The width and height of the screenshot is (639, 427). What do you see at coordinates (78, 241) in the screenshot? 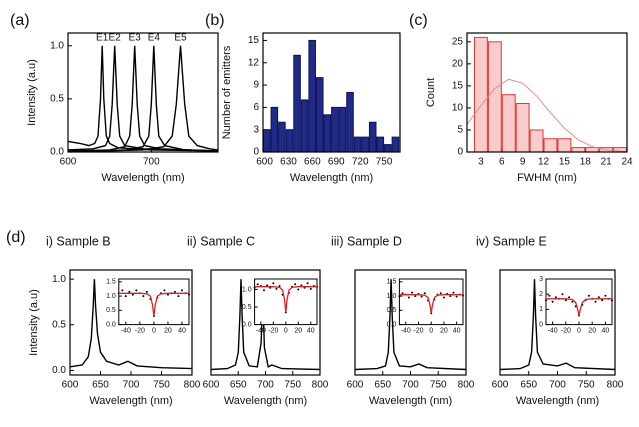
I see `panel-title: i) Sample B` at bounding box center [78, 241].